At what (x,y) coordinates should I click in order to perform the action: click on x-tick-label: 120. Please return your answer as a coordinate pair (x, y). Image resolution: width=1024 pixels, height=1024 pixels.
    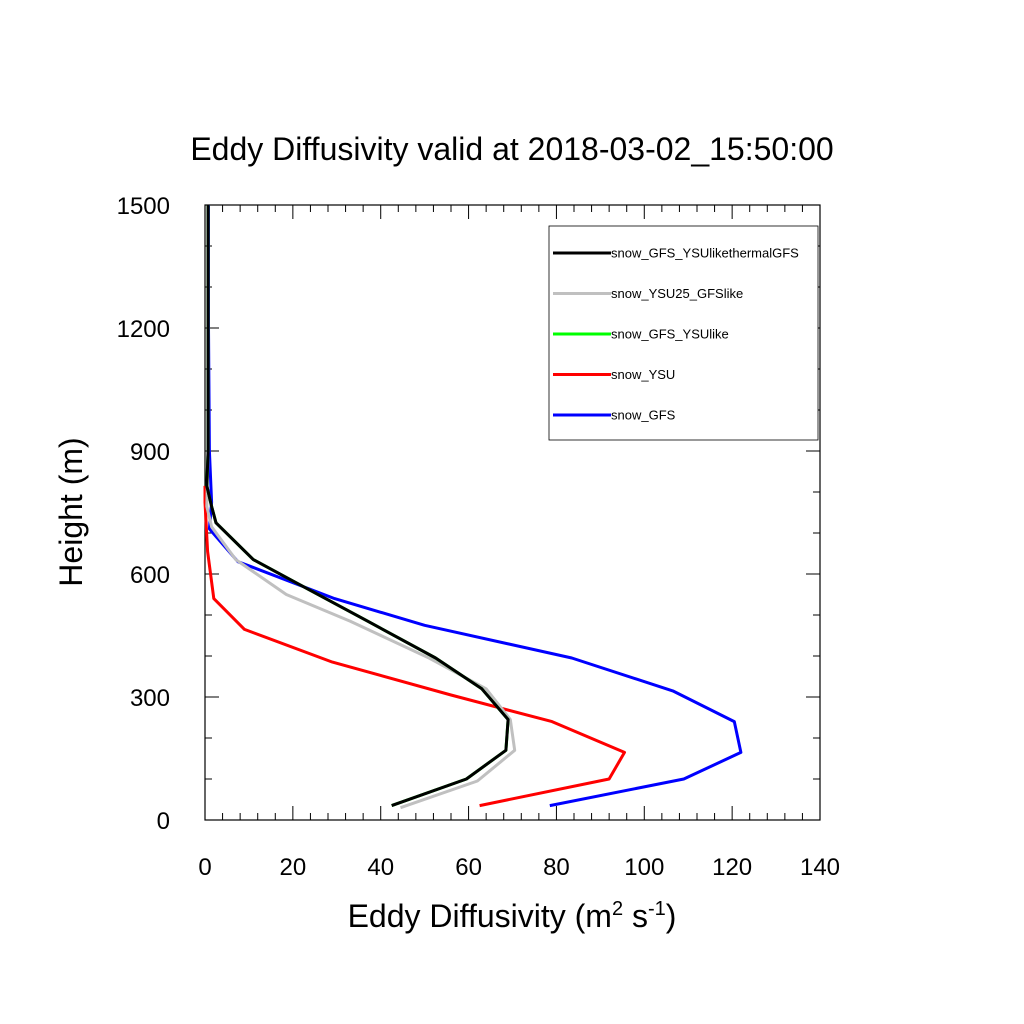
    Looking at the image, I should click on (732, 867).